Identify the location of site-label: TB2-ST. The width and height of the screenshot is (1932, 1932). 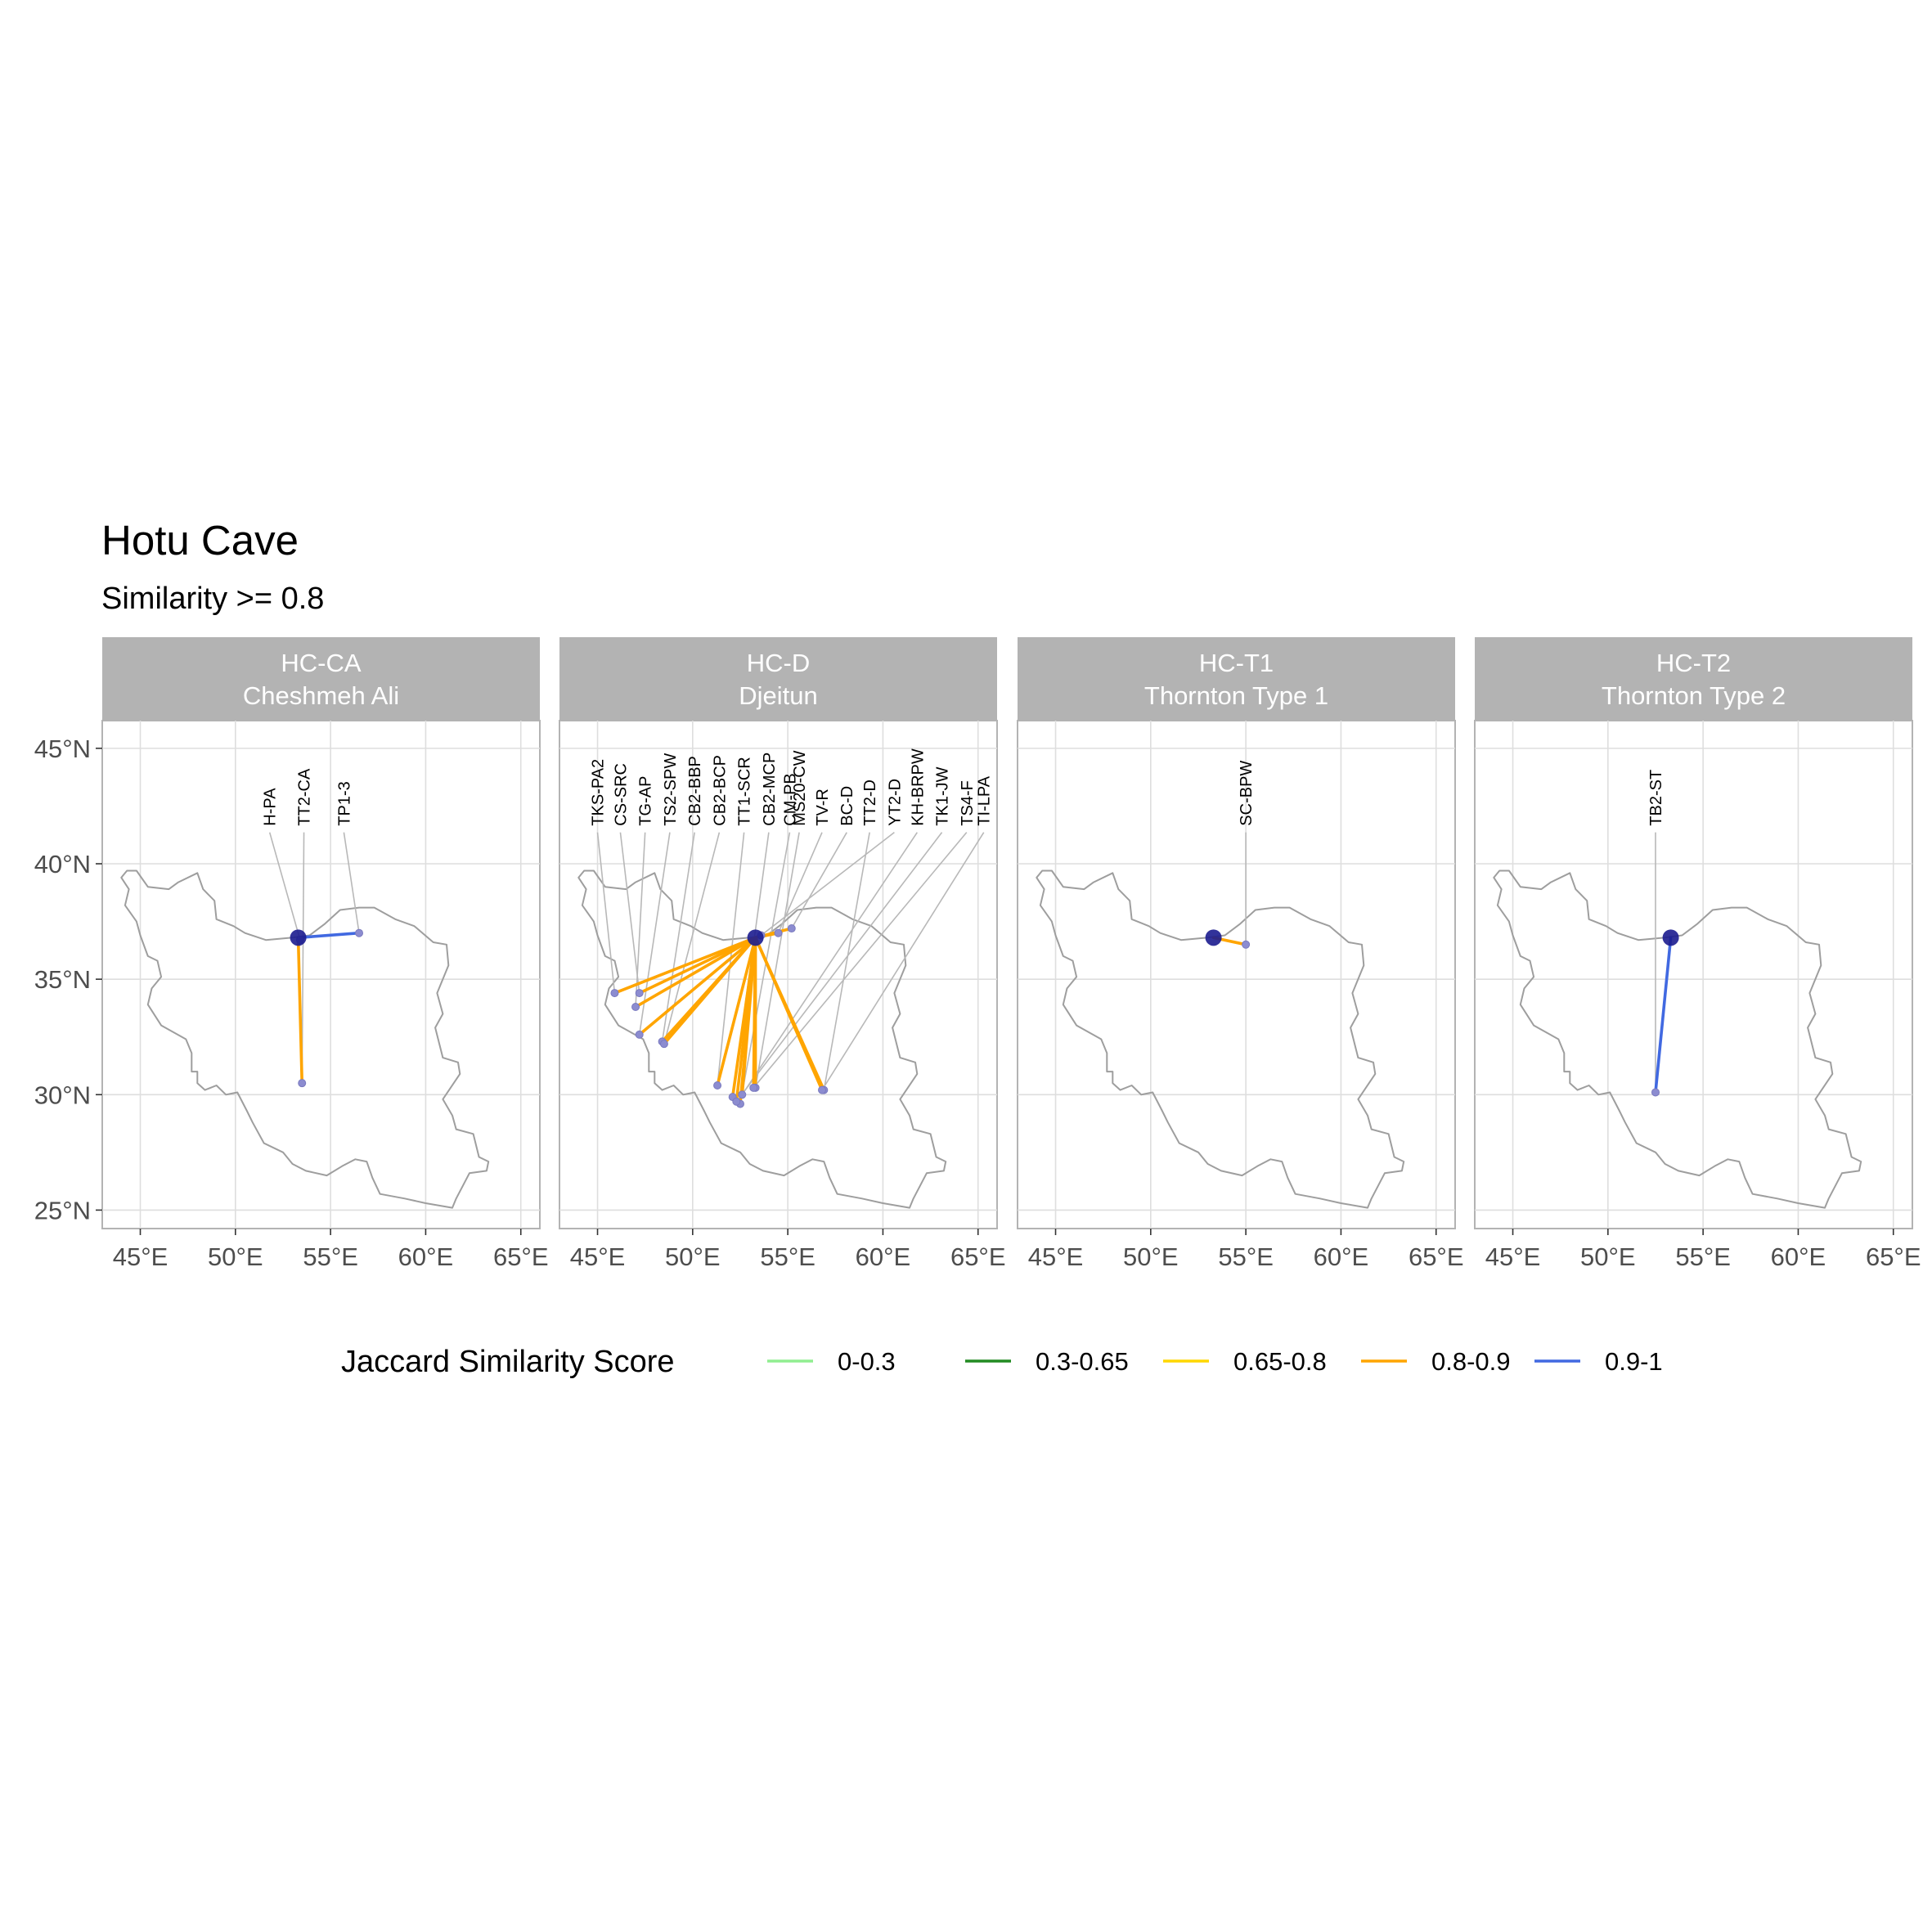
(1656, 798).